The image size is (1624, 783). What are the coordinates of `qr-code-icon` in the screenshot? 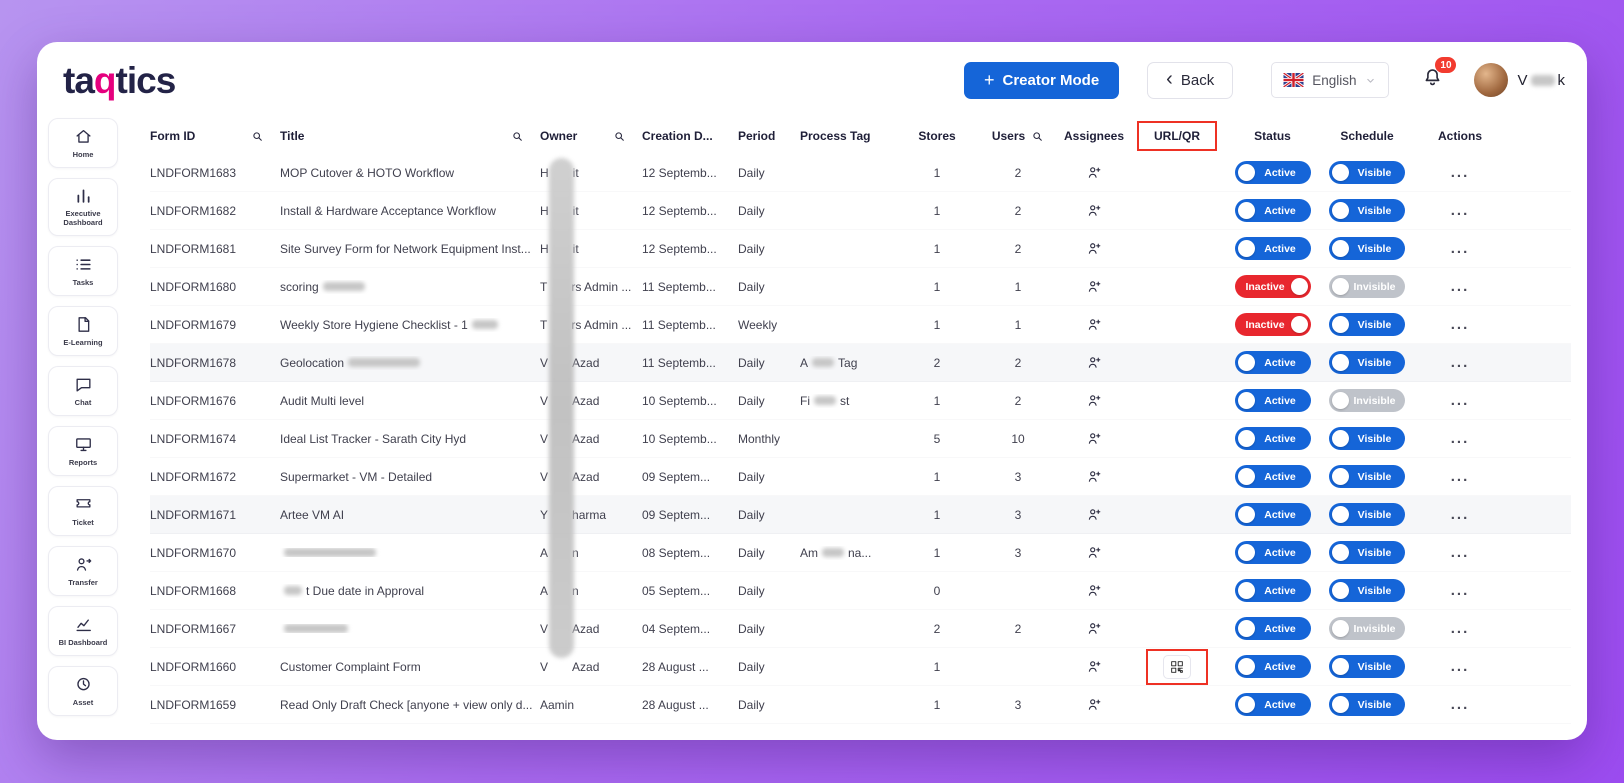 It's located at (1177, 666).